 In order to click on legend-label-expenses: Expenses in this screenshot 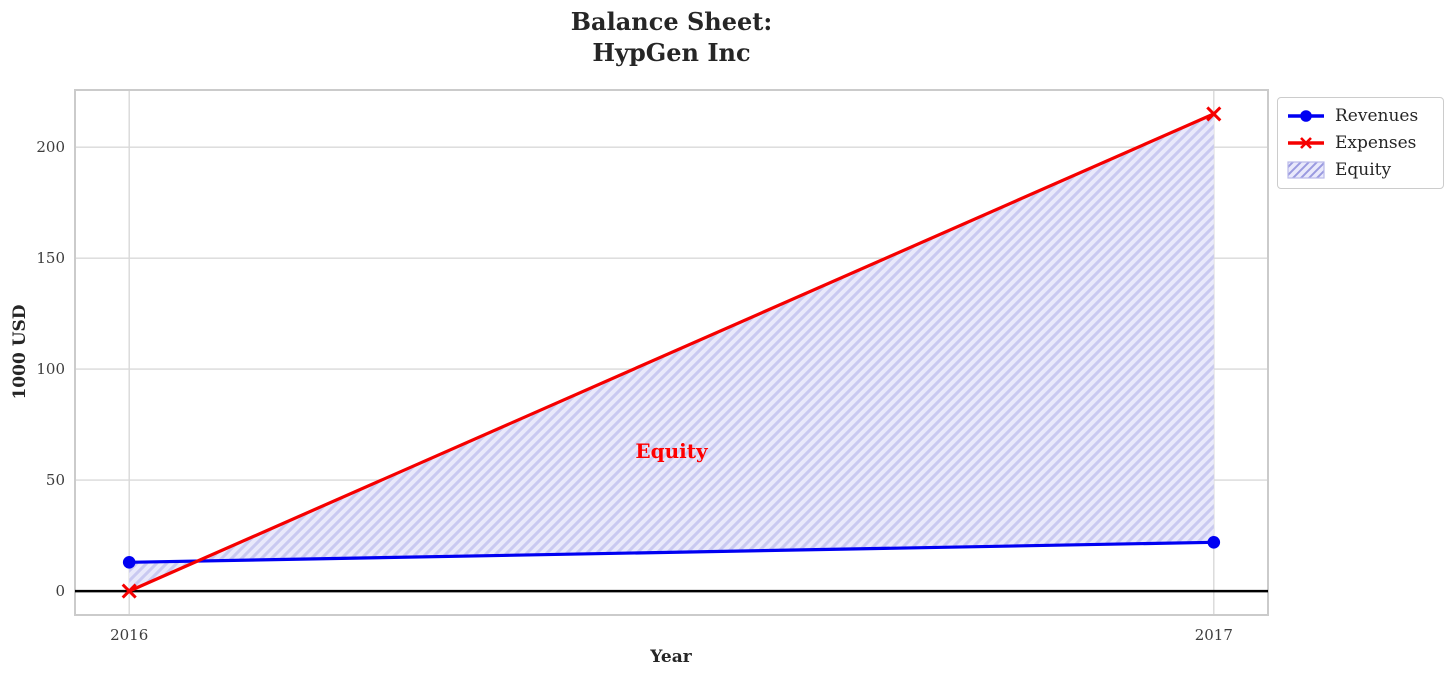, I will do `click(1376, 143)`.